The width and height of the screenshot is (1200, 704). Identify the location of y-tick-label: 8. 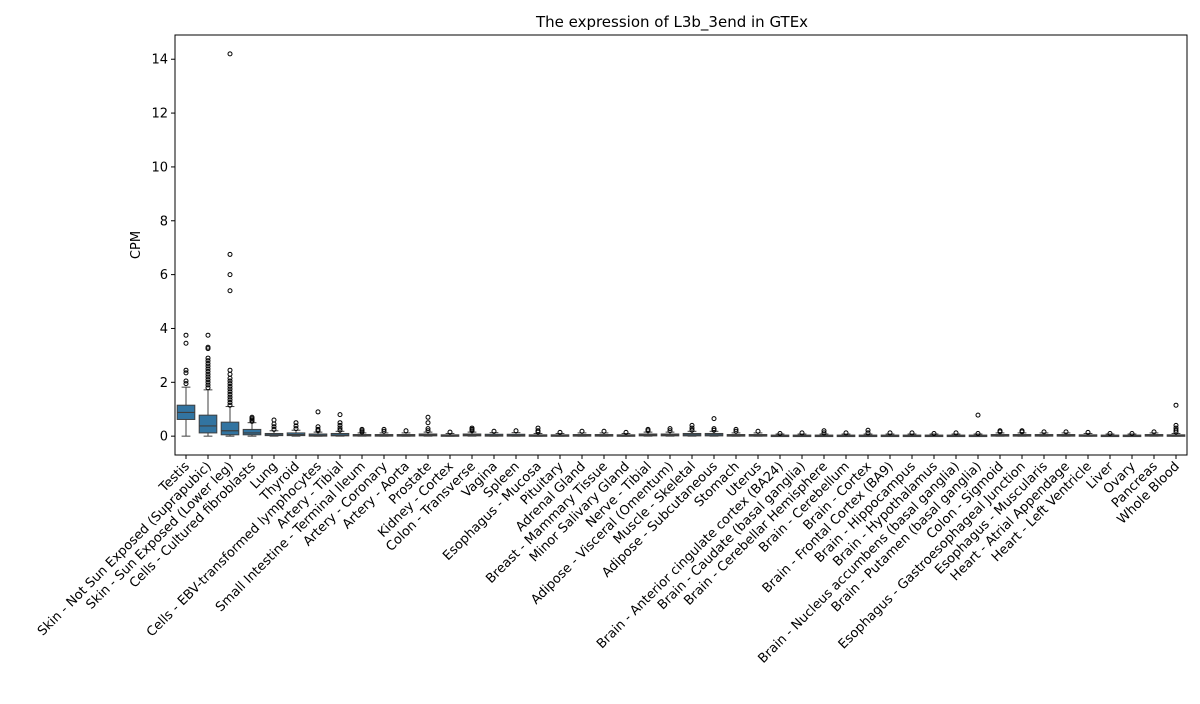
(164, 221).